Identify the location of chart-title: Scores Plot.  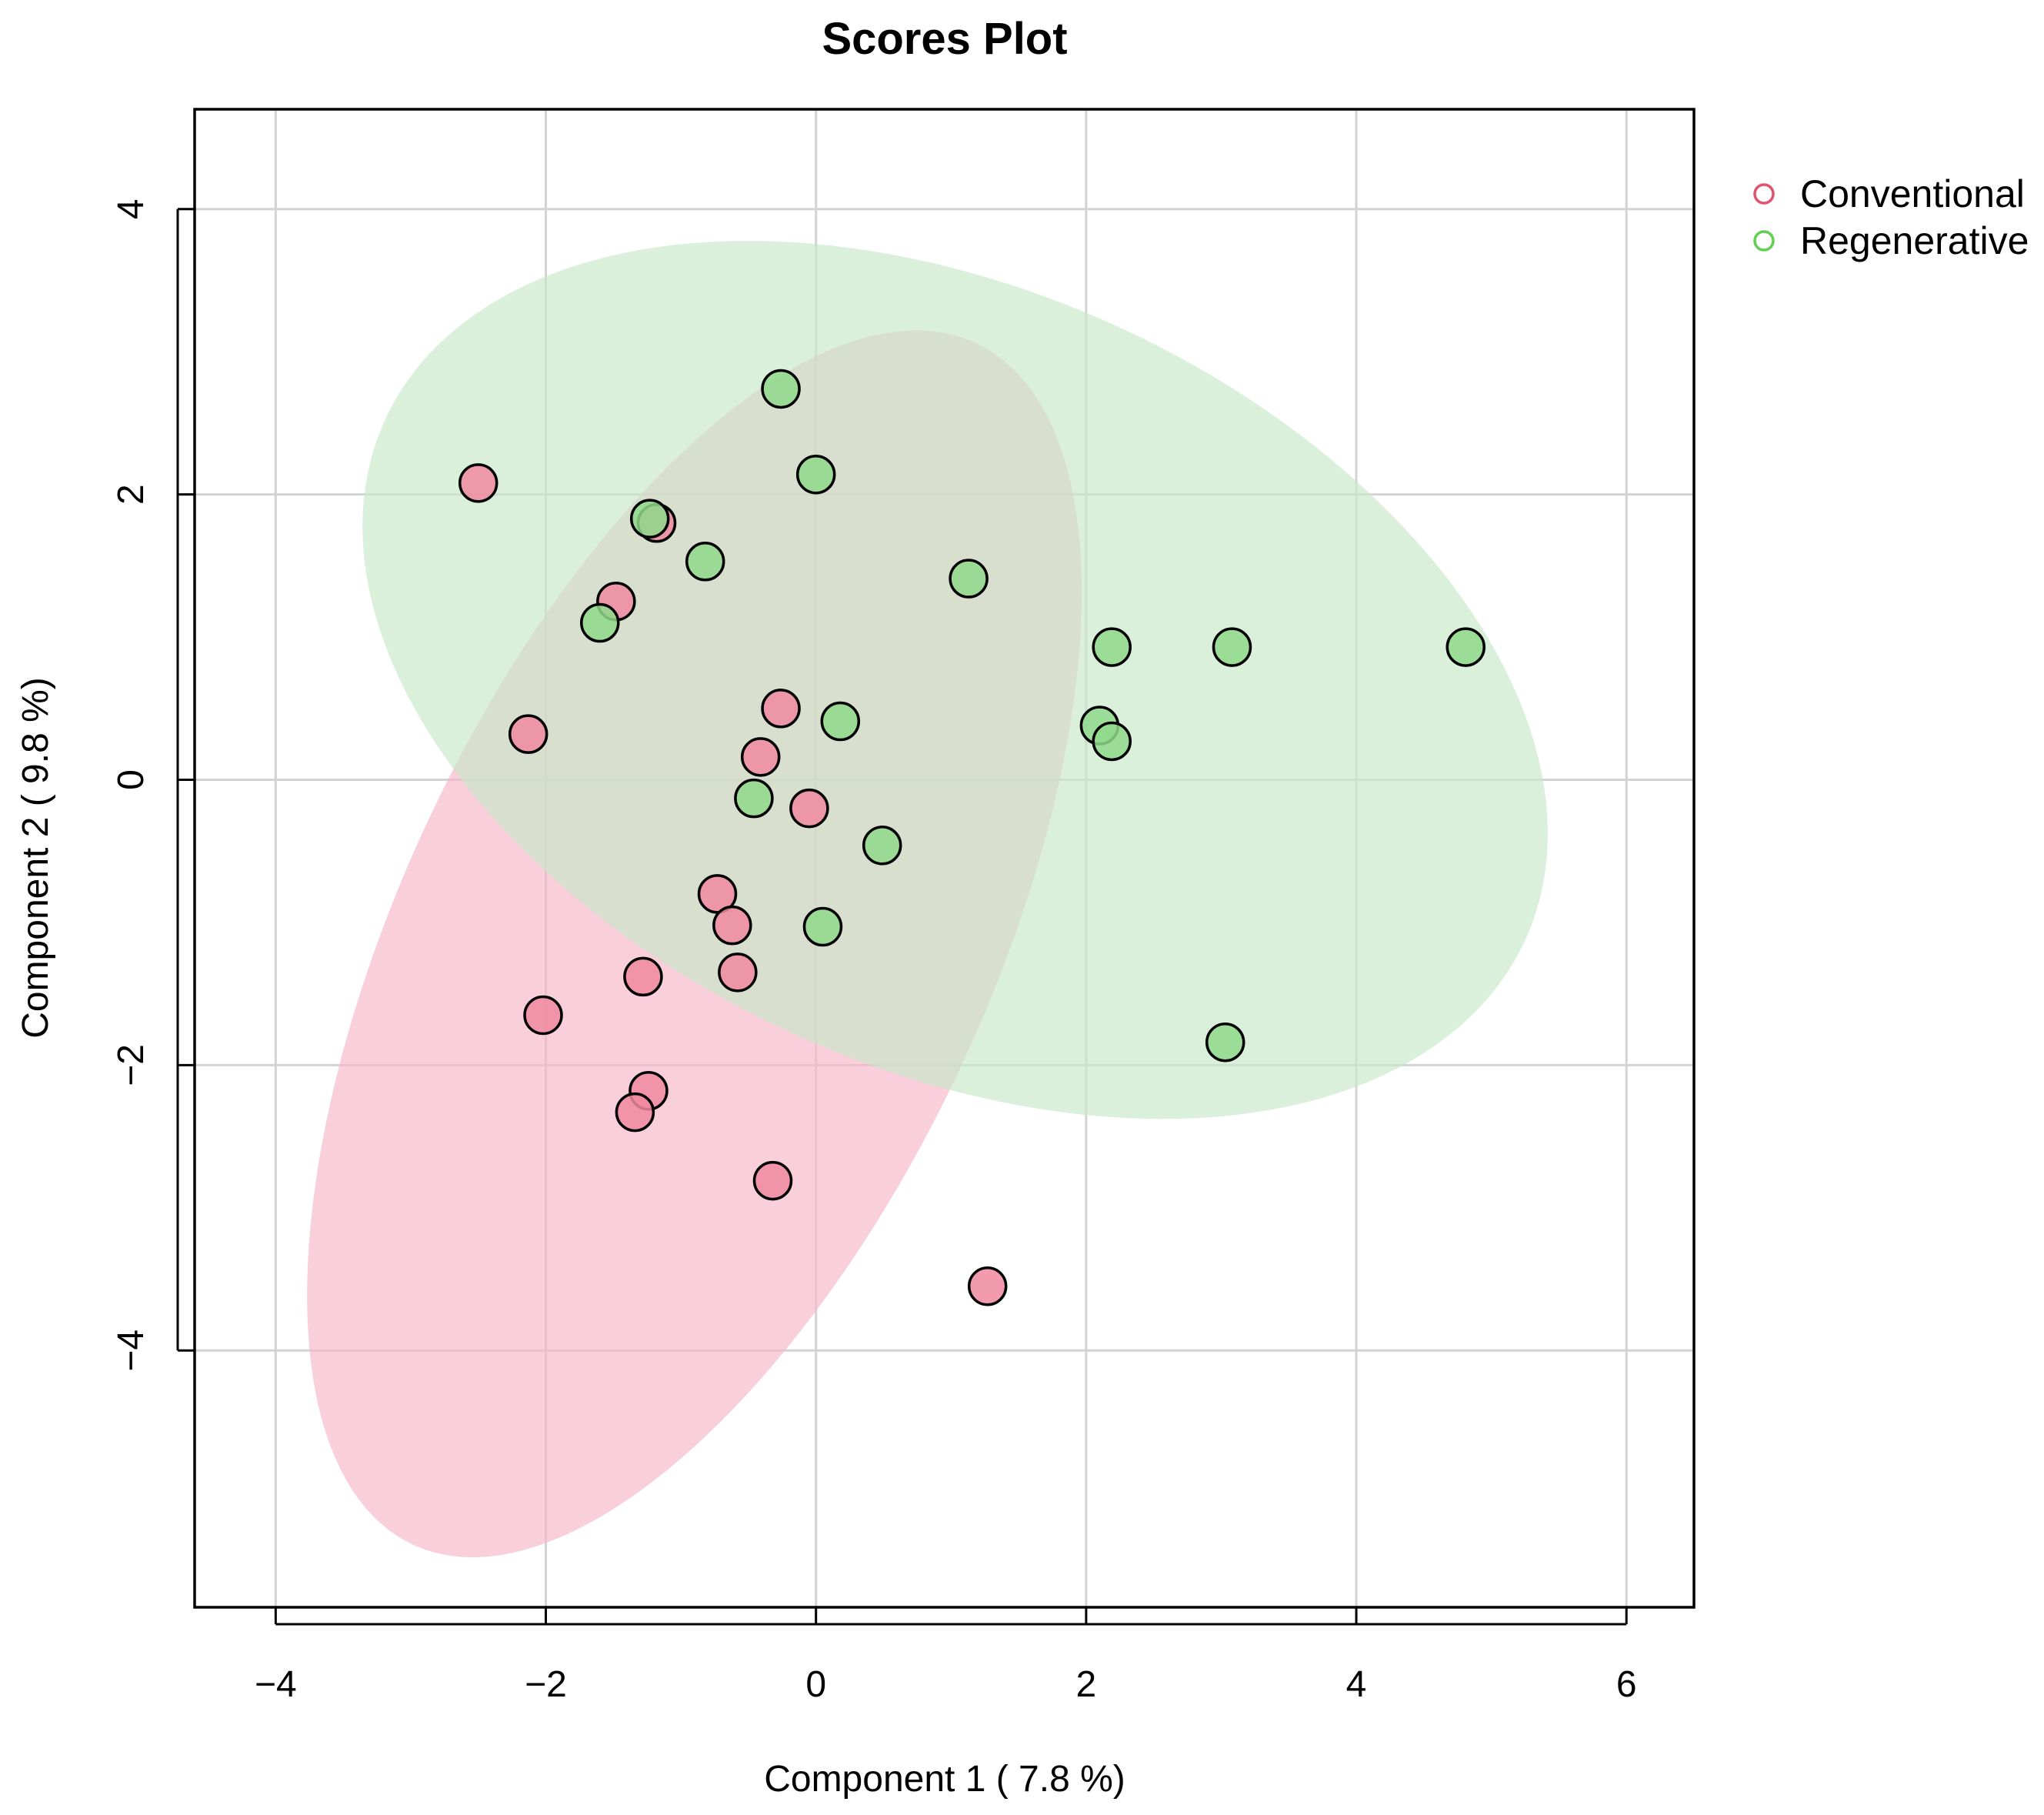
(944, 39).